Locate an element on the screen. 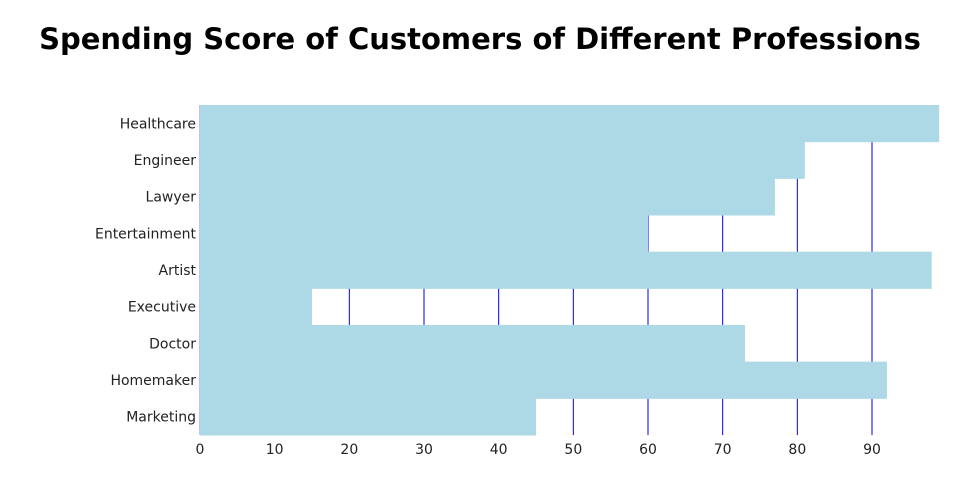 This screenshot has height=500, width=960. x-tick-label: 80 is located at coordinates (797, 450).